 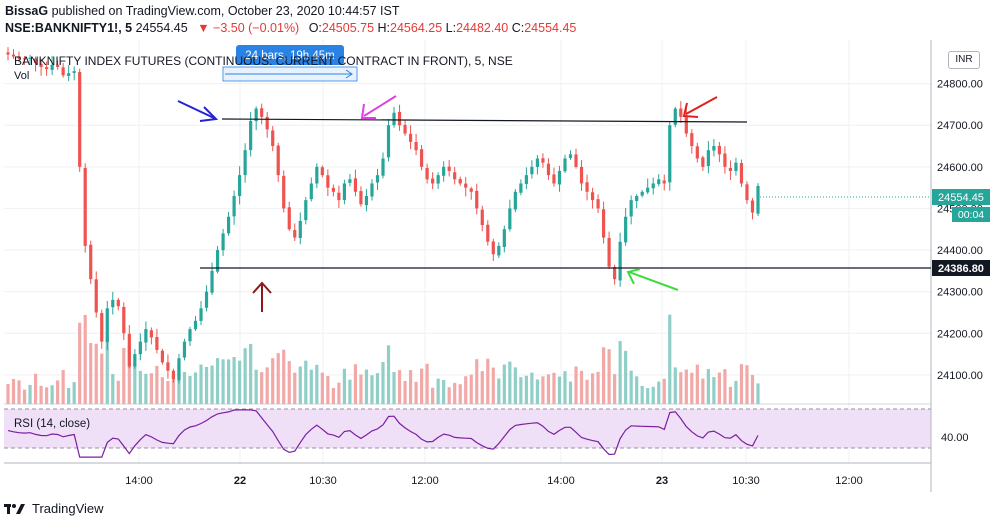 I want to click on range-measure: 24 bars, 19h 45m, so click(x=290, y=63).